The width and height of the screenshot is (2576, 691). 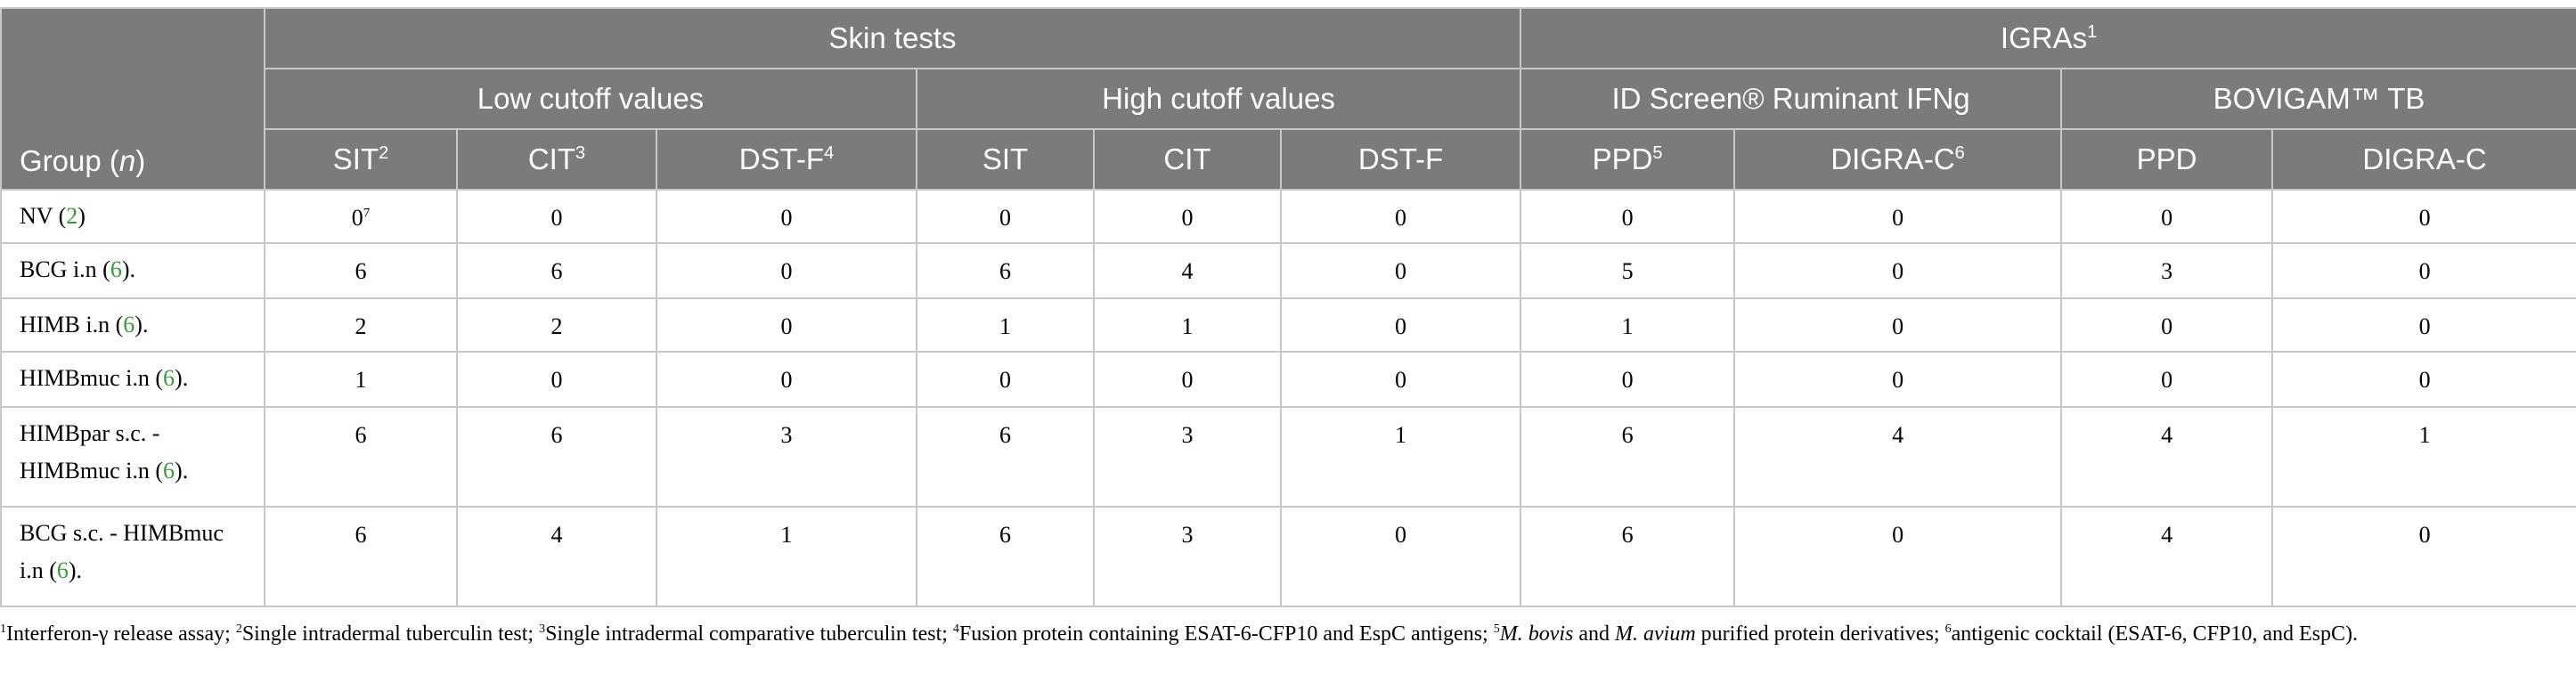 What do you see at coordinates (1187, 159) in the screenshot?
I see `column-header: CIT` at bounding box center [1187, 159].